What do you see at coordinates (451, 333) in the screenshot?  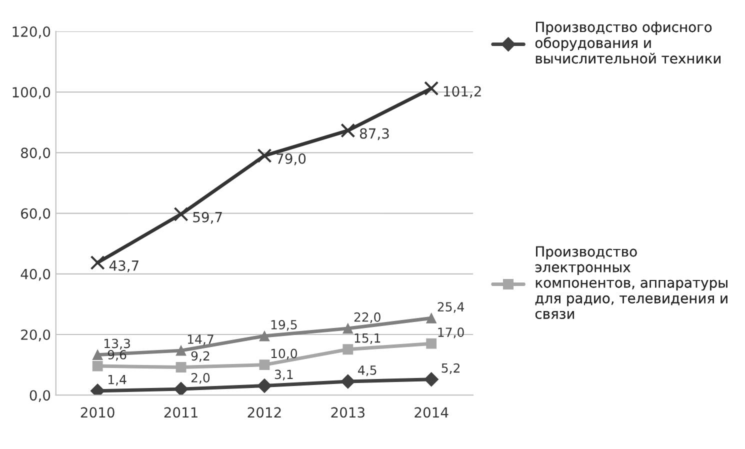 I see `data-label: 17,0` at bounding box center [451, 333].